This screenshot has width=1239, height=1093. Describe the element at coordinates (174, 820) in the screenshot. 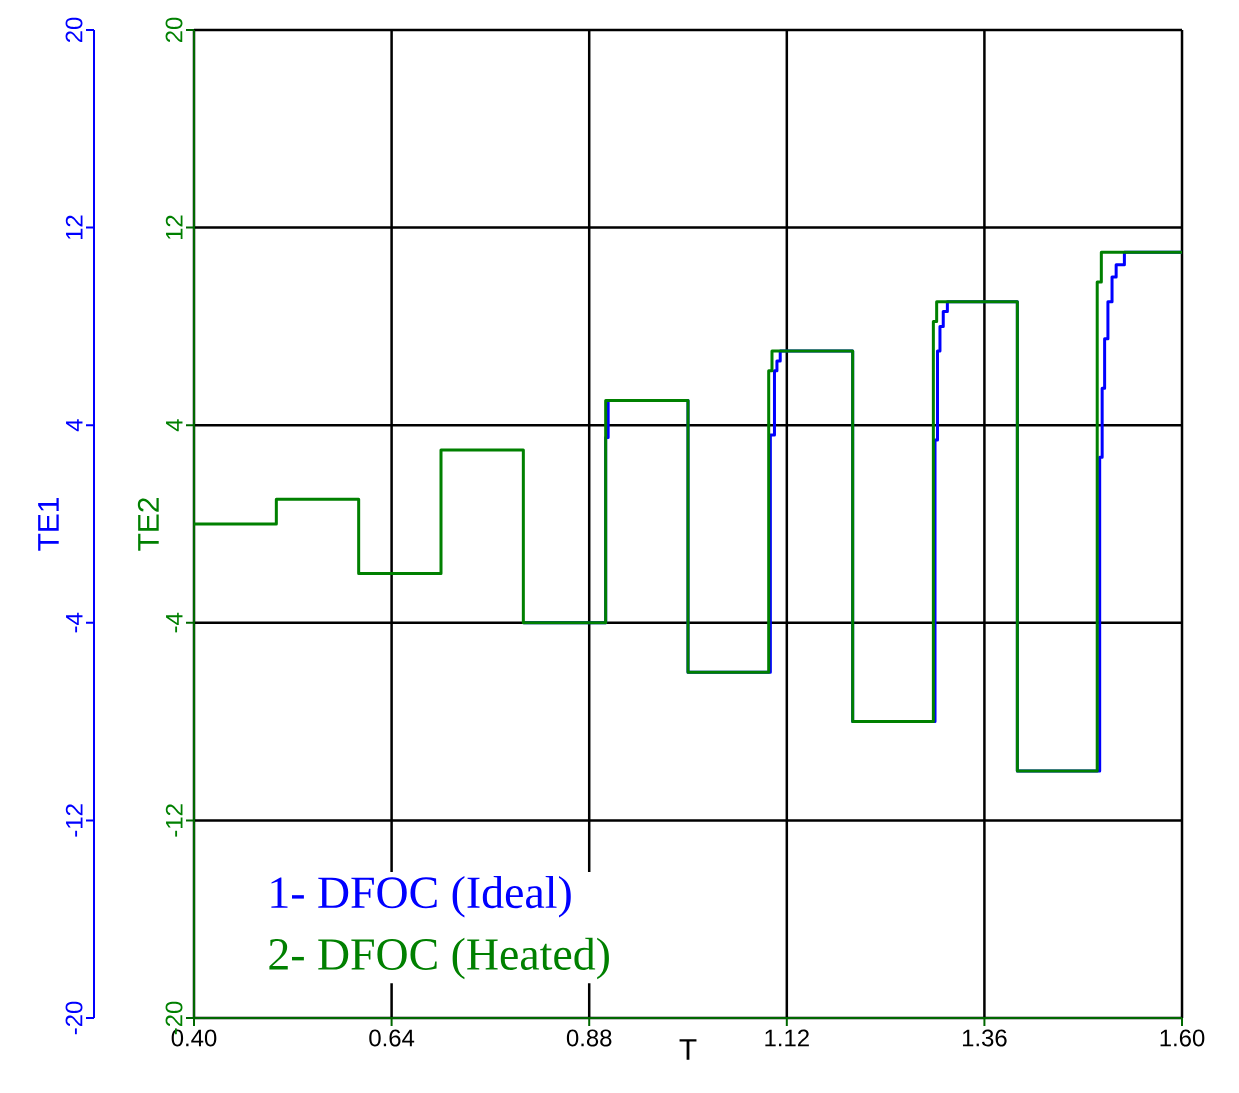

I see `y2-tick-label: -12` at that location.